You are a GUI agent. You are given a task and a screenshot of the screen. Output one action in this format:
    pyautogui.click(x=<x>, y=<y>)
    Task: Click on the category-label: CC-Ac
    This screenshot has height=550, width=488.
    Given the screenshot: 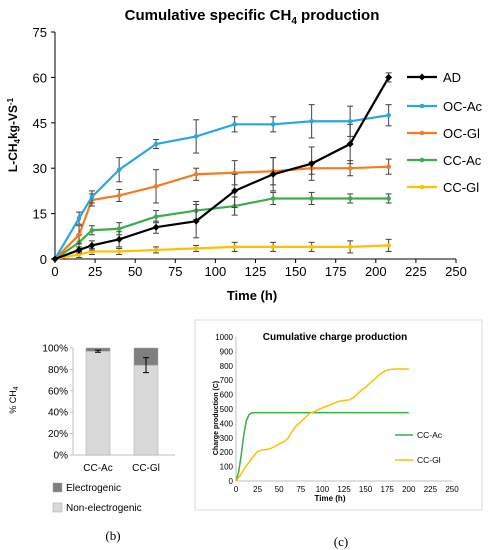 What is the action you would take?
    pyautogui.click(x=97, y=468)
    